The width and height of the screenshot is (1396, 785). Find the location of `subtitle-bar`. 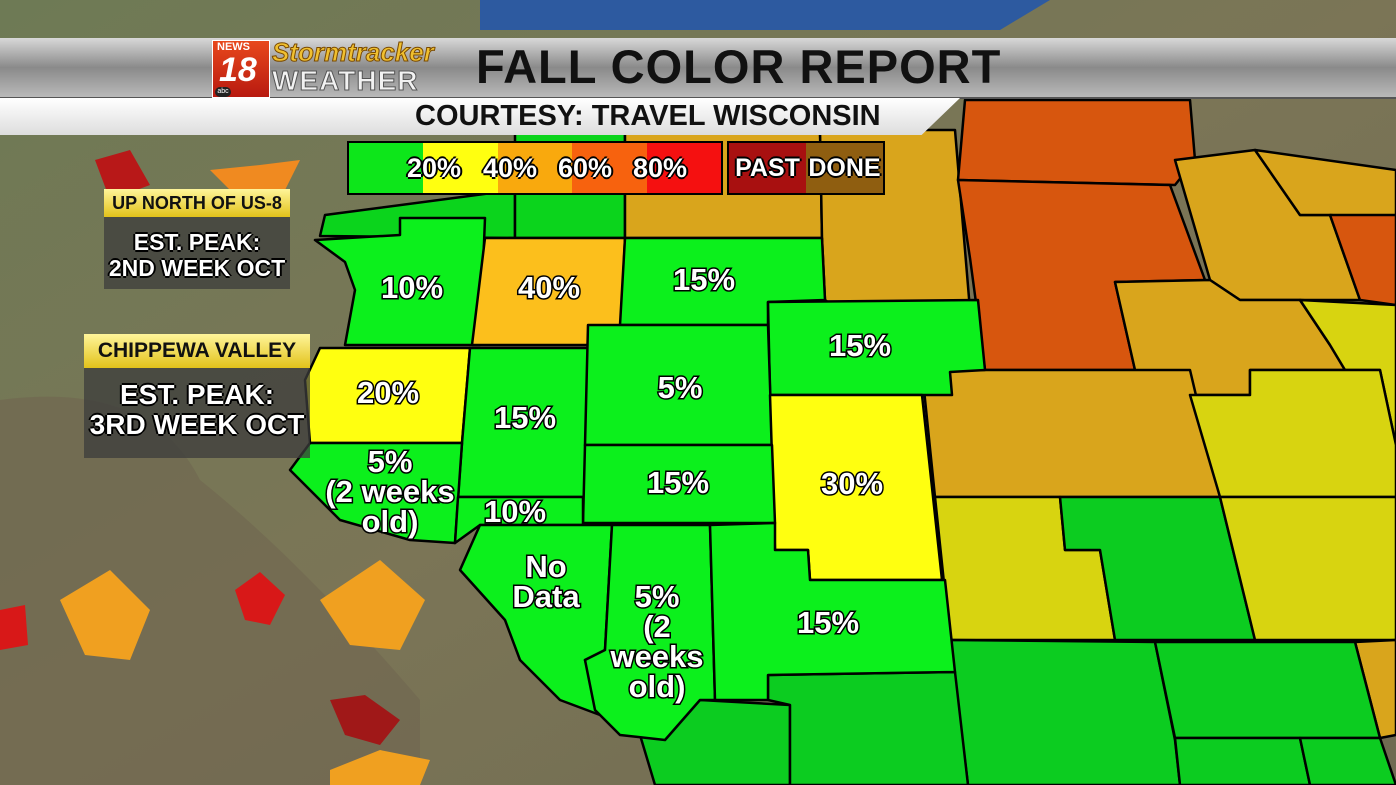

subtitle-bar is located at coordinates (480, 116).